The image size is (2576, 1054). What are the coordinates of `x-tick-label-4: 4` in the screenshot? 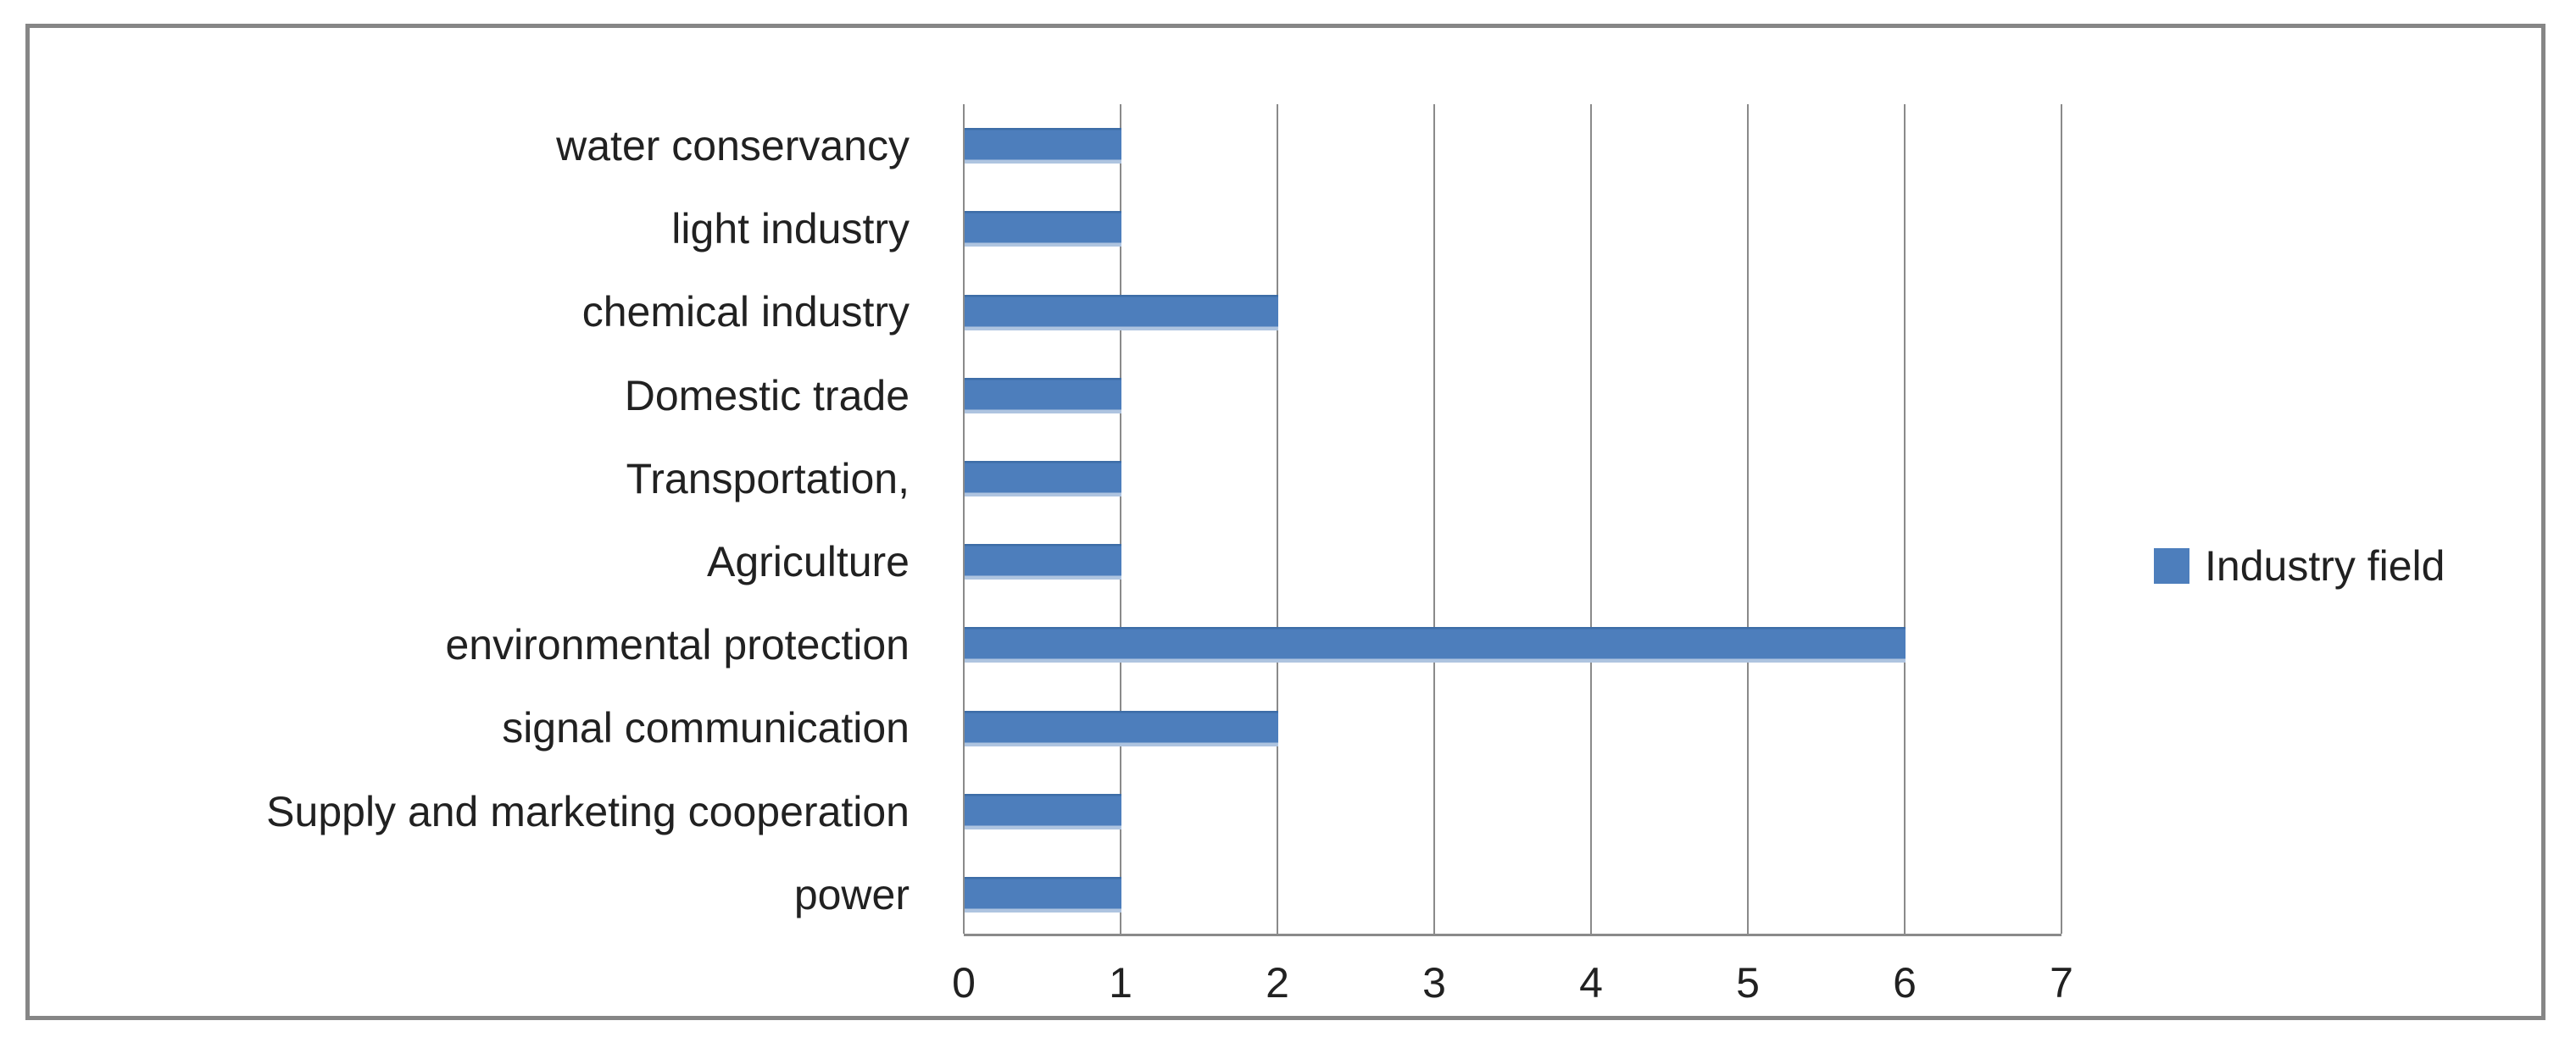 It's located at (1591, 983).